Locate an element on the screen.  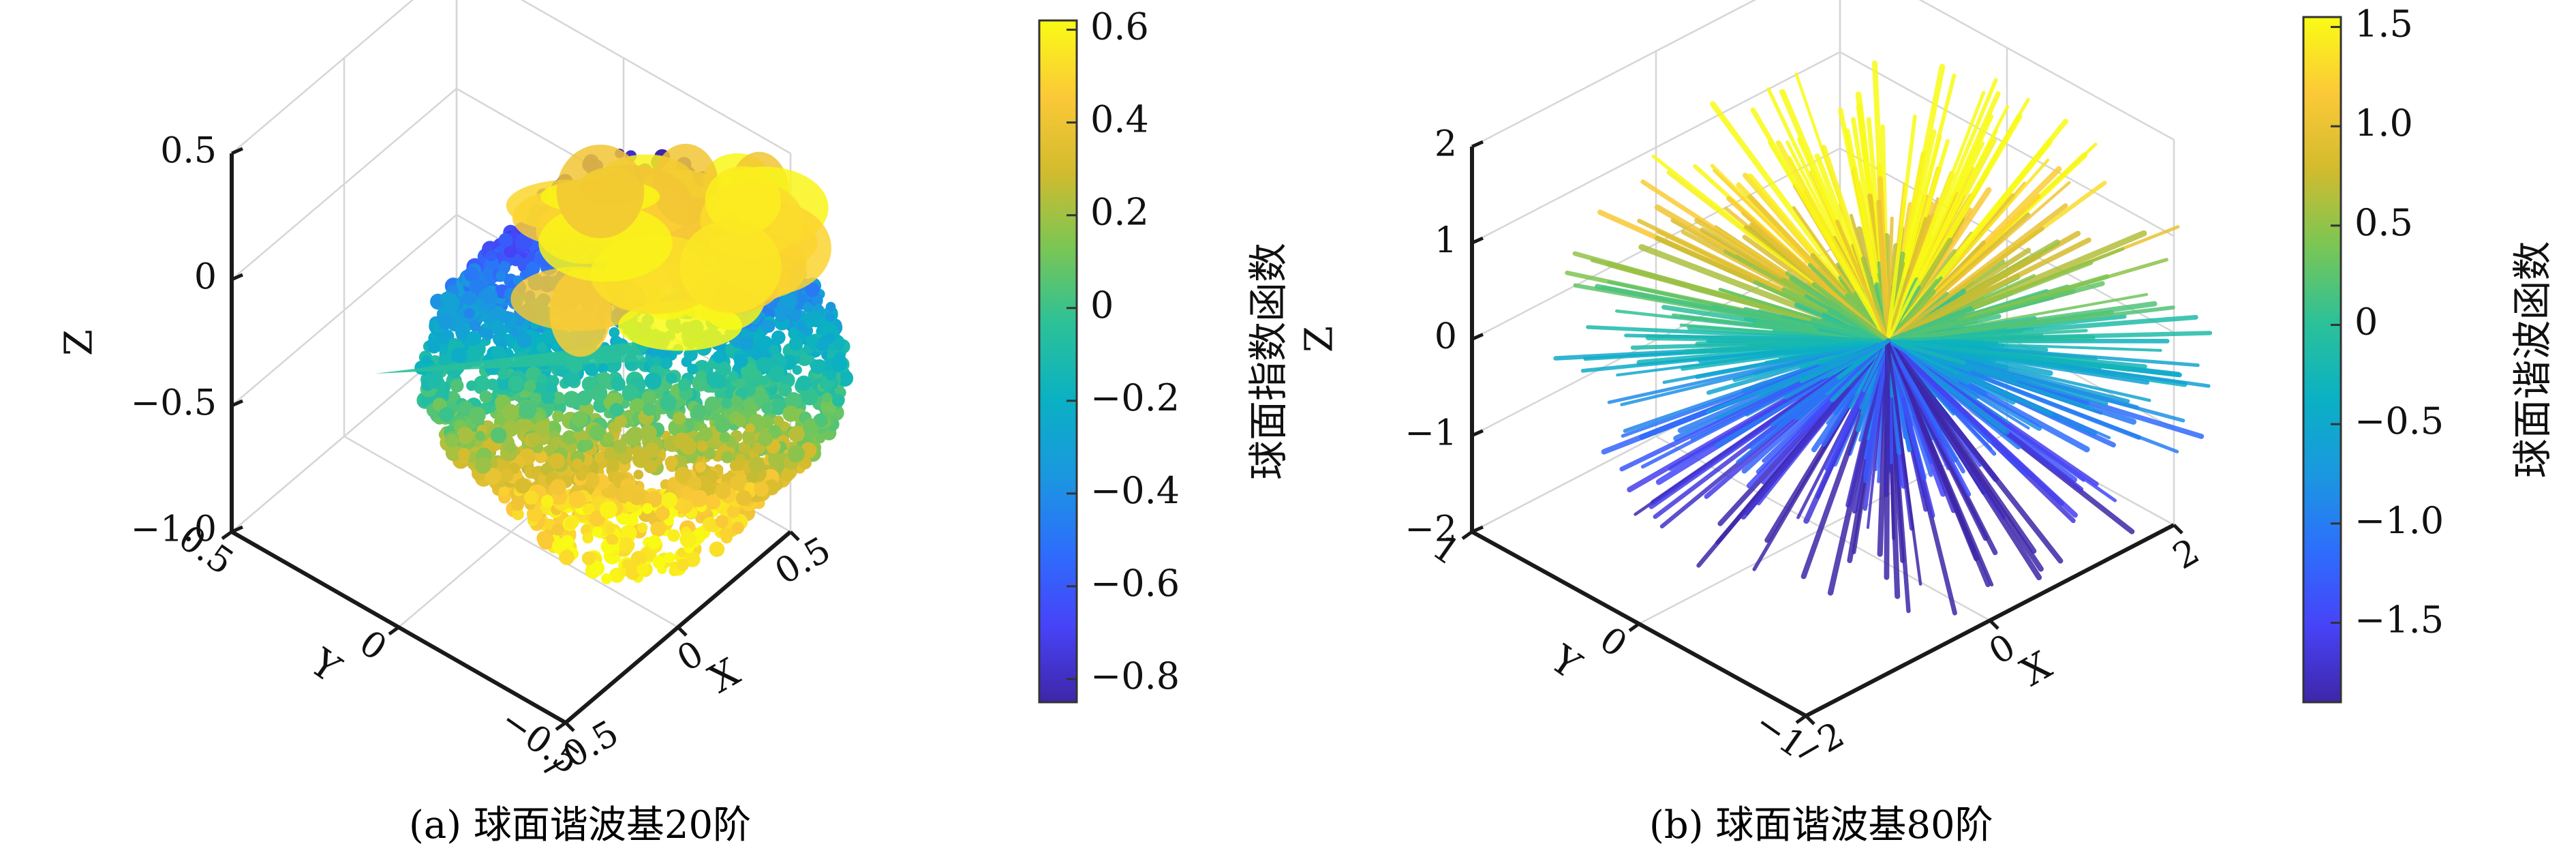
panel-a-colorbar-tick-label: −0.8 is located at coordinates (1135, 676).